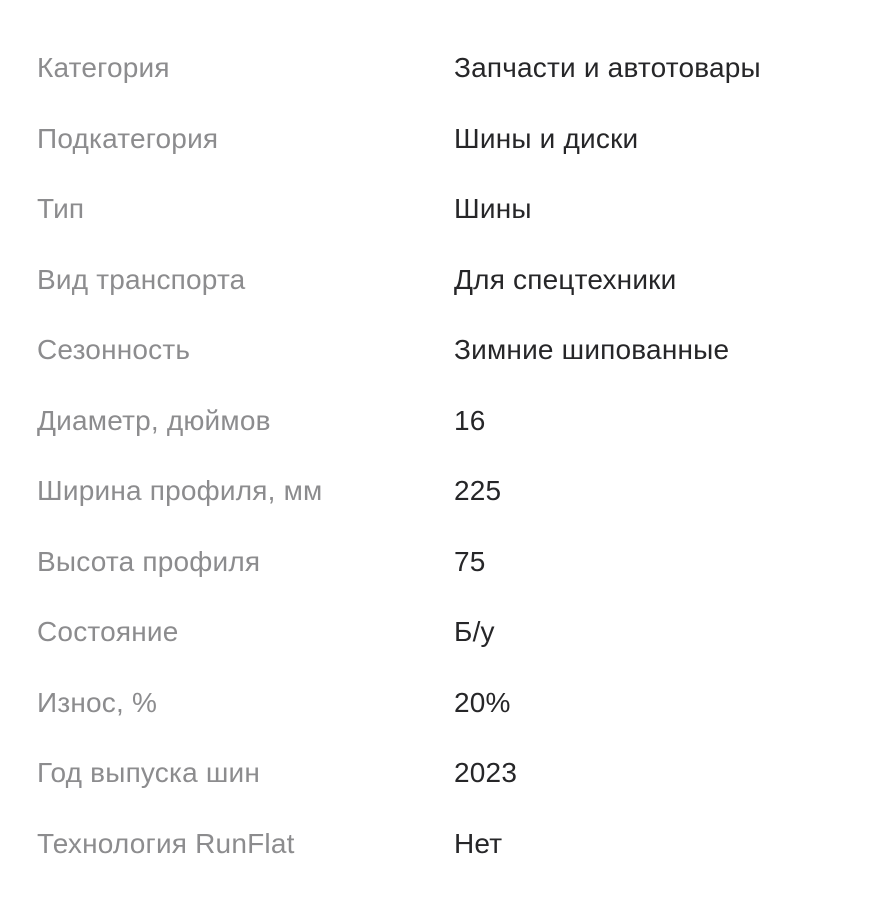 The image size is (894, 899). I want to click on spec-row: Подкатегория Шины и диски, so click(455, 139).